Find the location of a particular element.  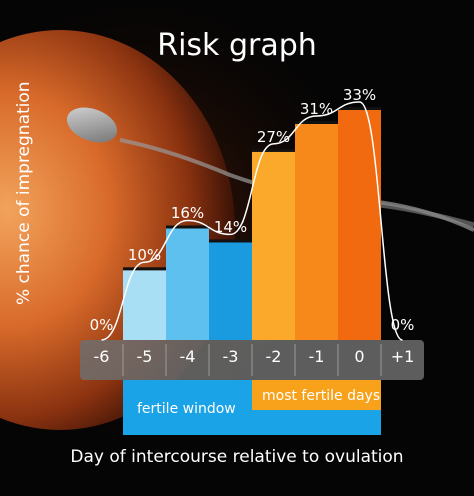

most-fertile-days-band is located at coordinates (316, 395).